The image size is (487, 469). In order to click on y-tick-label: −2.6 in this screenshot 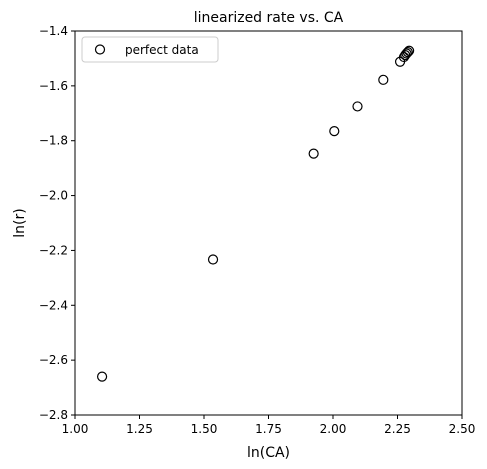, I will do `click(53, 360)`.